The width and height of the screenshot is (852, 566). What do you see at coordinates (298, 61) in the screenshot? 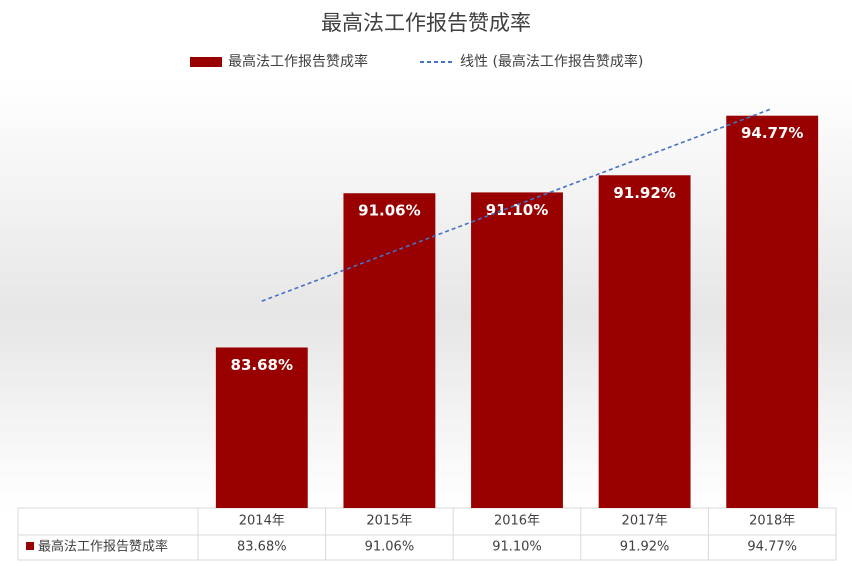
I see `legend-label: 最高法工作报告赞成率` at bounding box center [298, 61].